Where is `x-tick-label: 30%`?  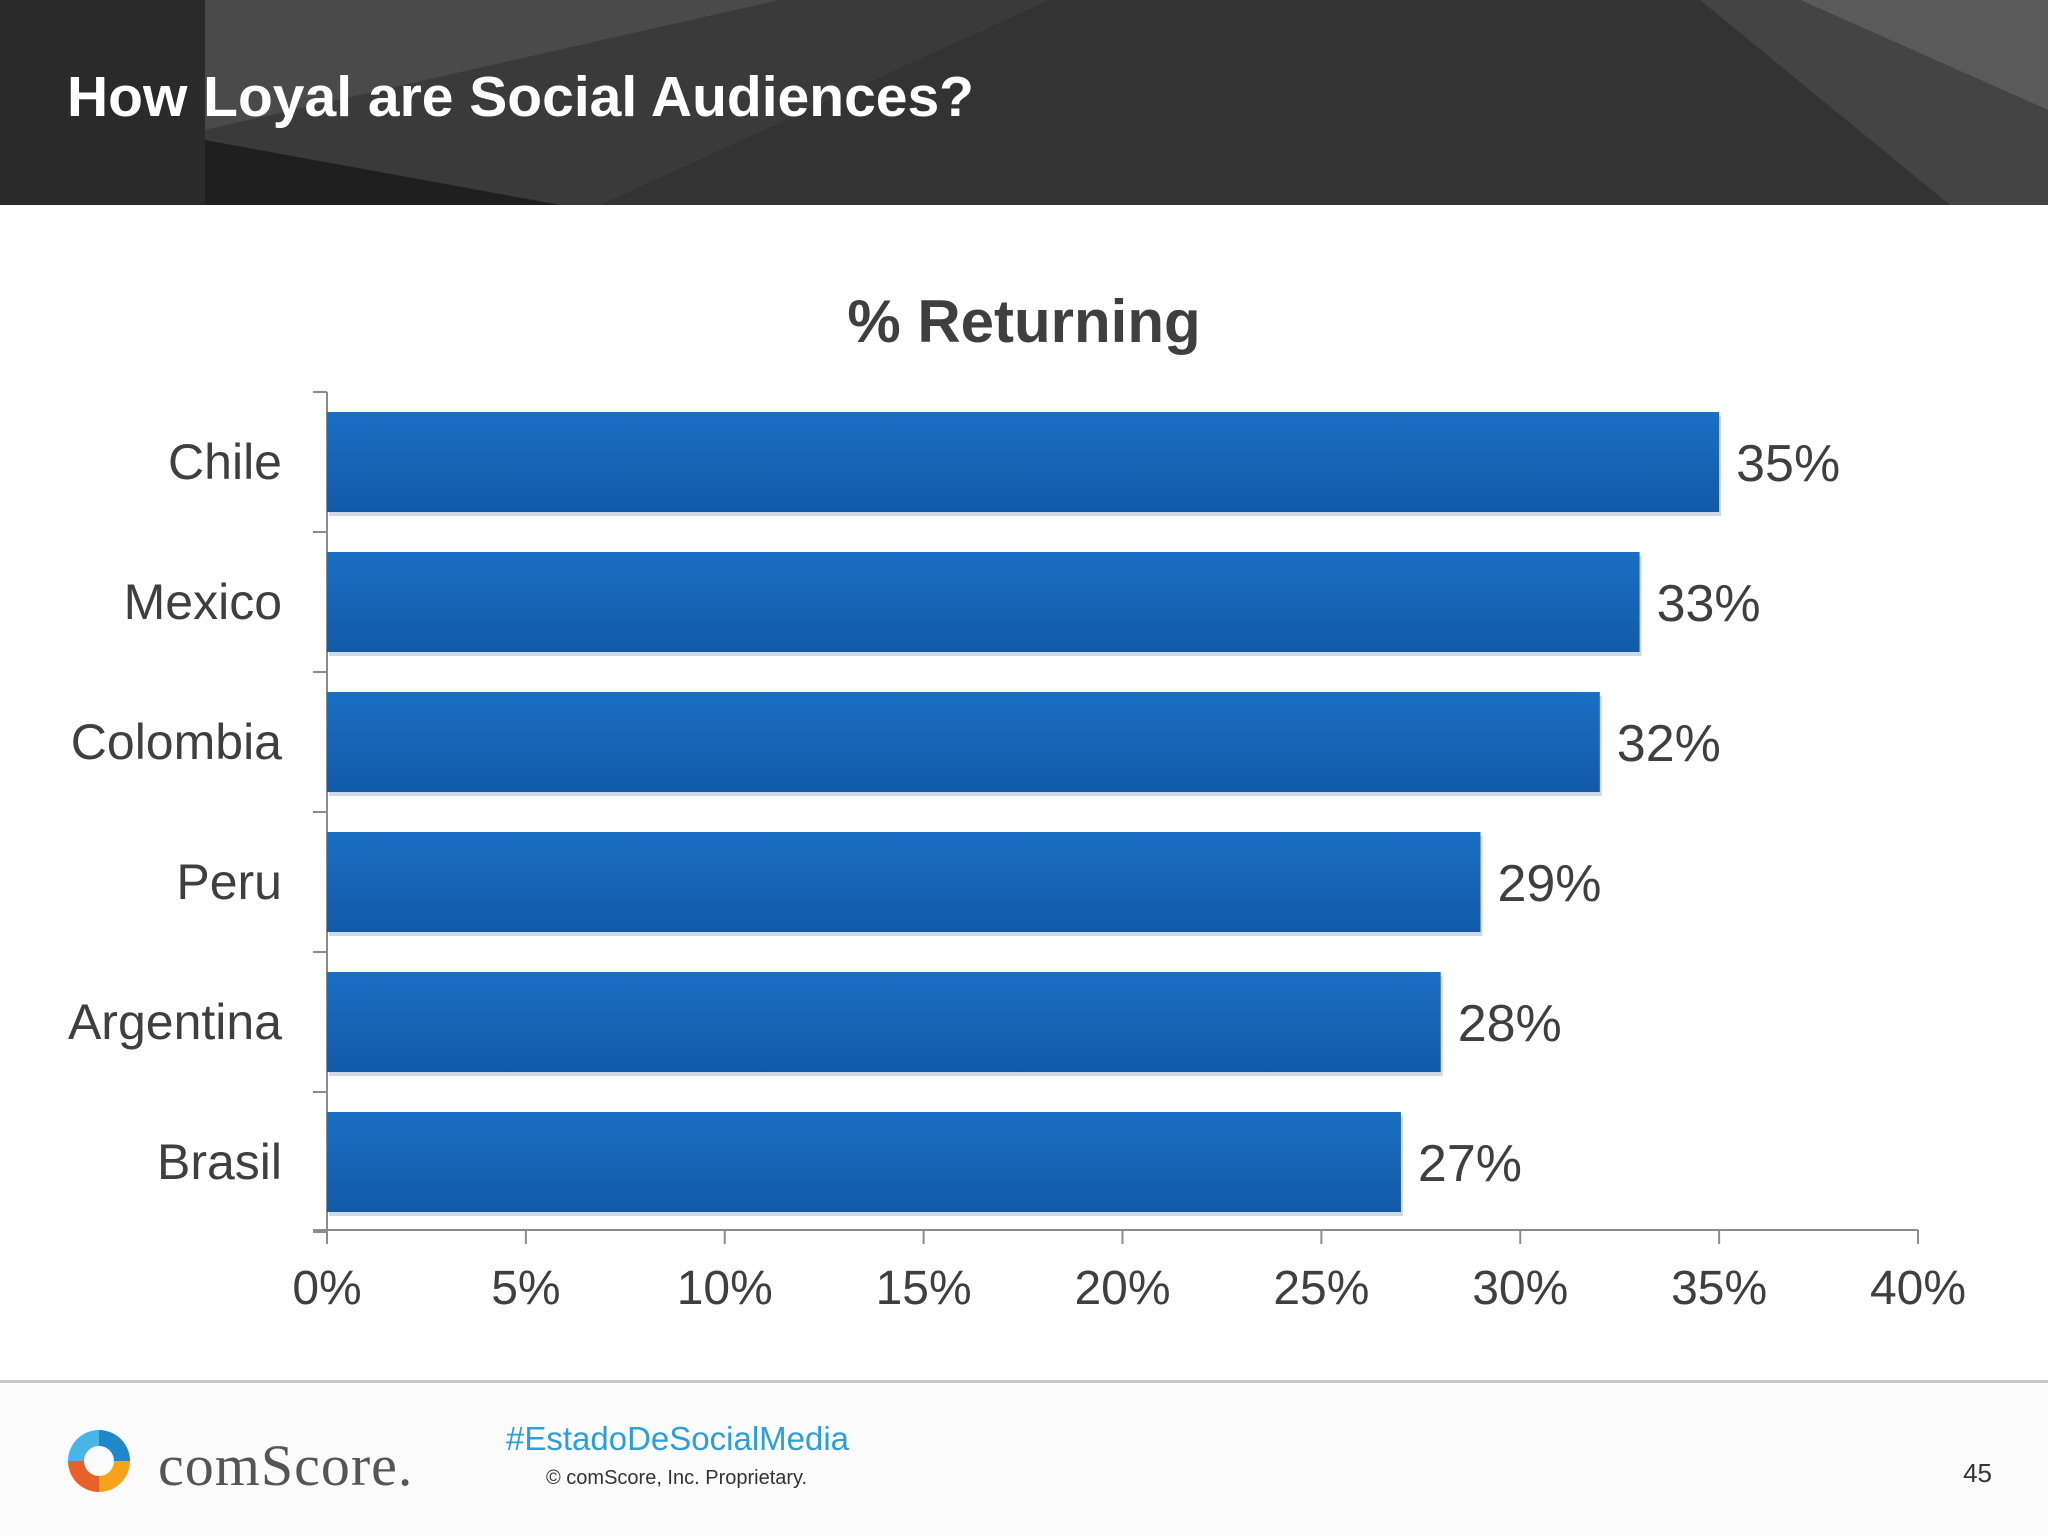 x-tick-label: 30% is located at coordinates (1520, 1288).